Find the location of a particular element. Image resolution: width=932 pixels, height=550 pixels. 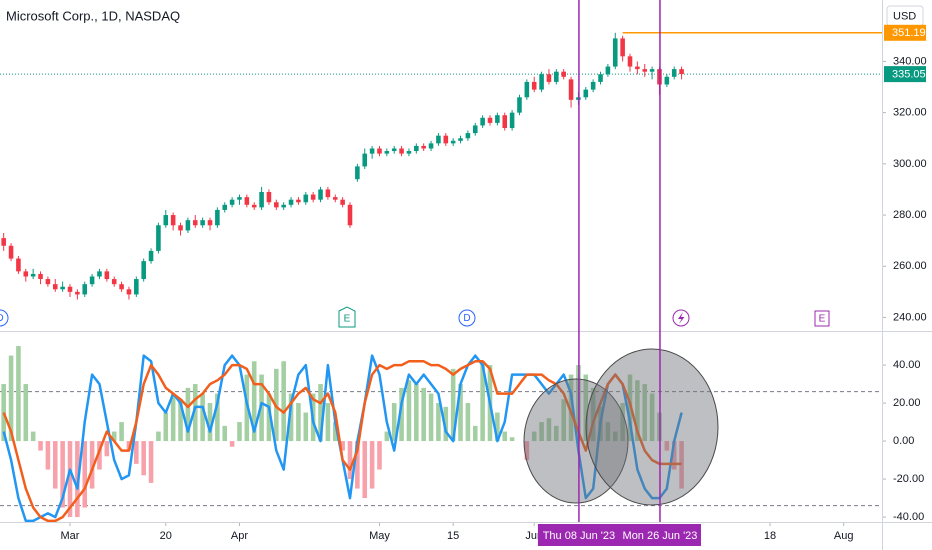

highlight-circle is located at coordinates (652, 427).